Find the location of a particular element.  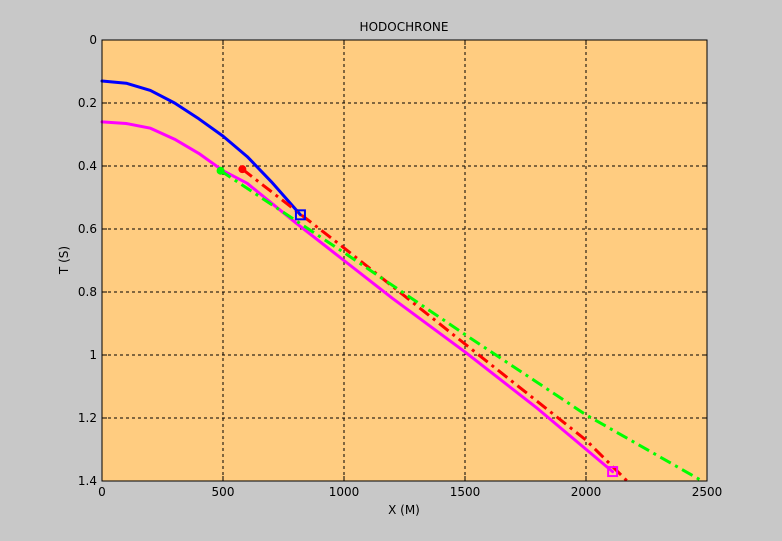

y-tick-label: 1 is located at coordinates (93, 355).